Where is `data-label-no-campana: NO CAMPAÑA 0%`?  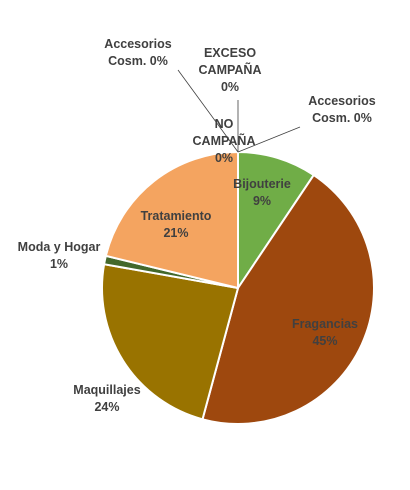 data-label-no-campana: NO CAMPAÑA 0% is located at coordinates (224, 141).